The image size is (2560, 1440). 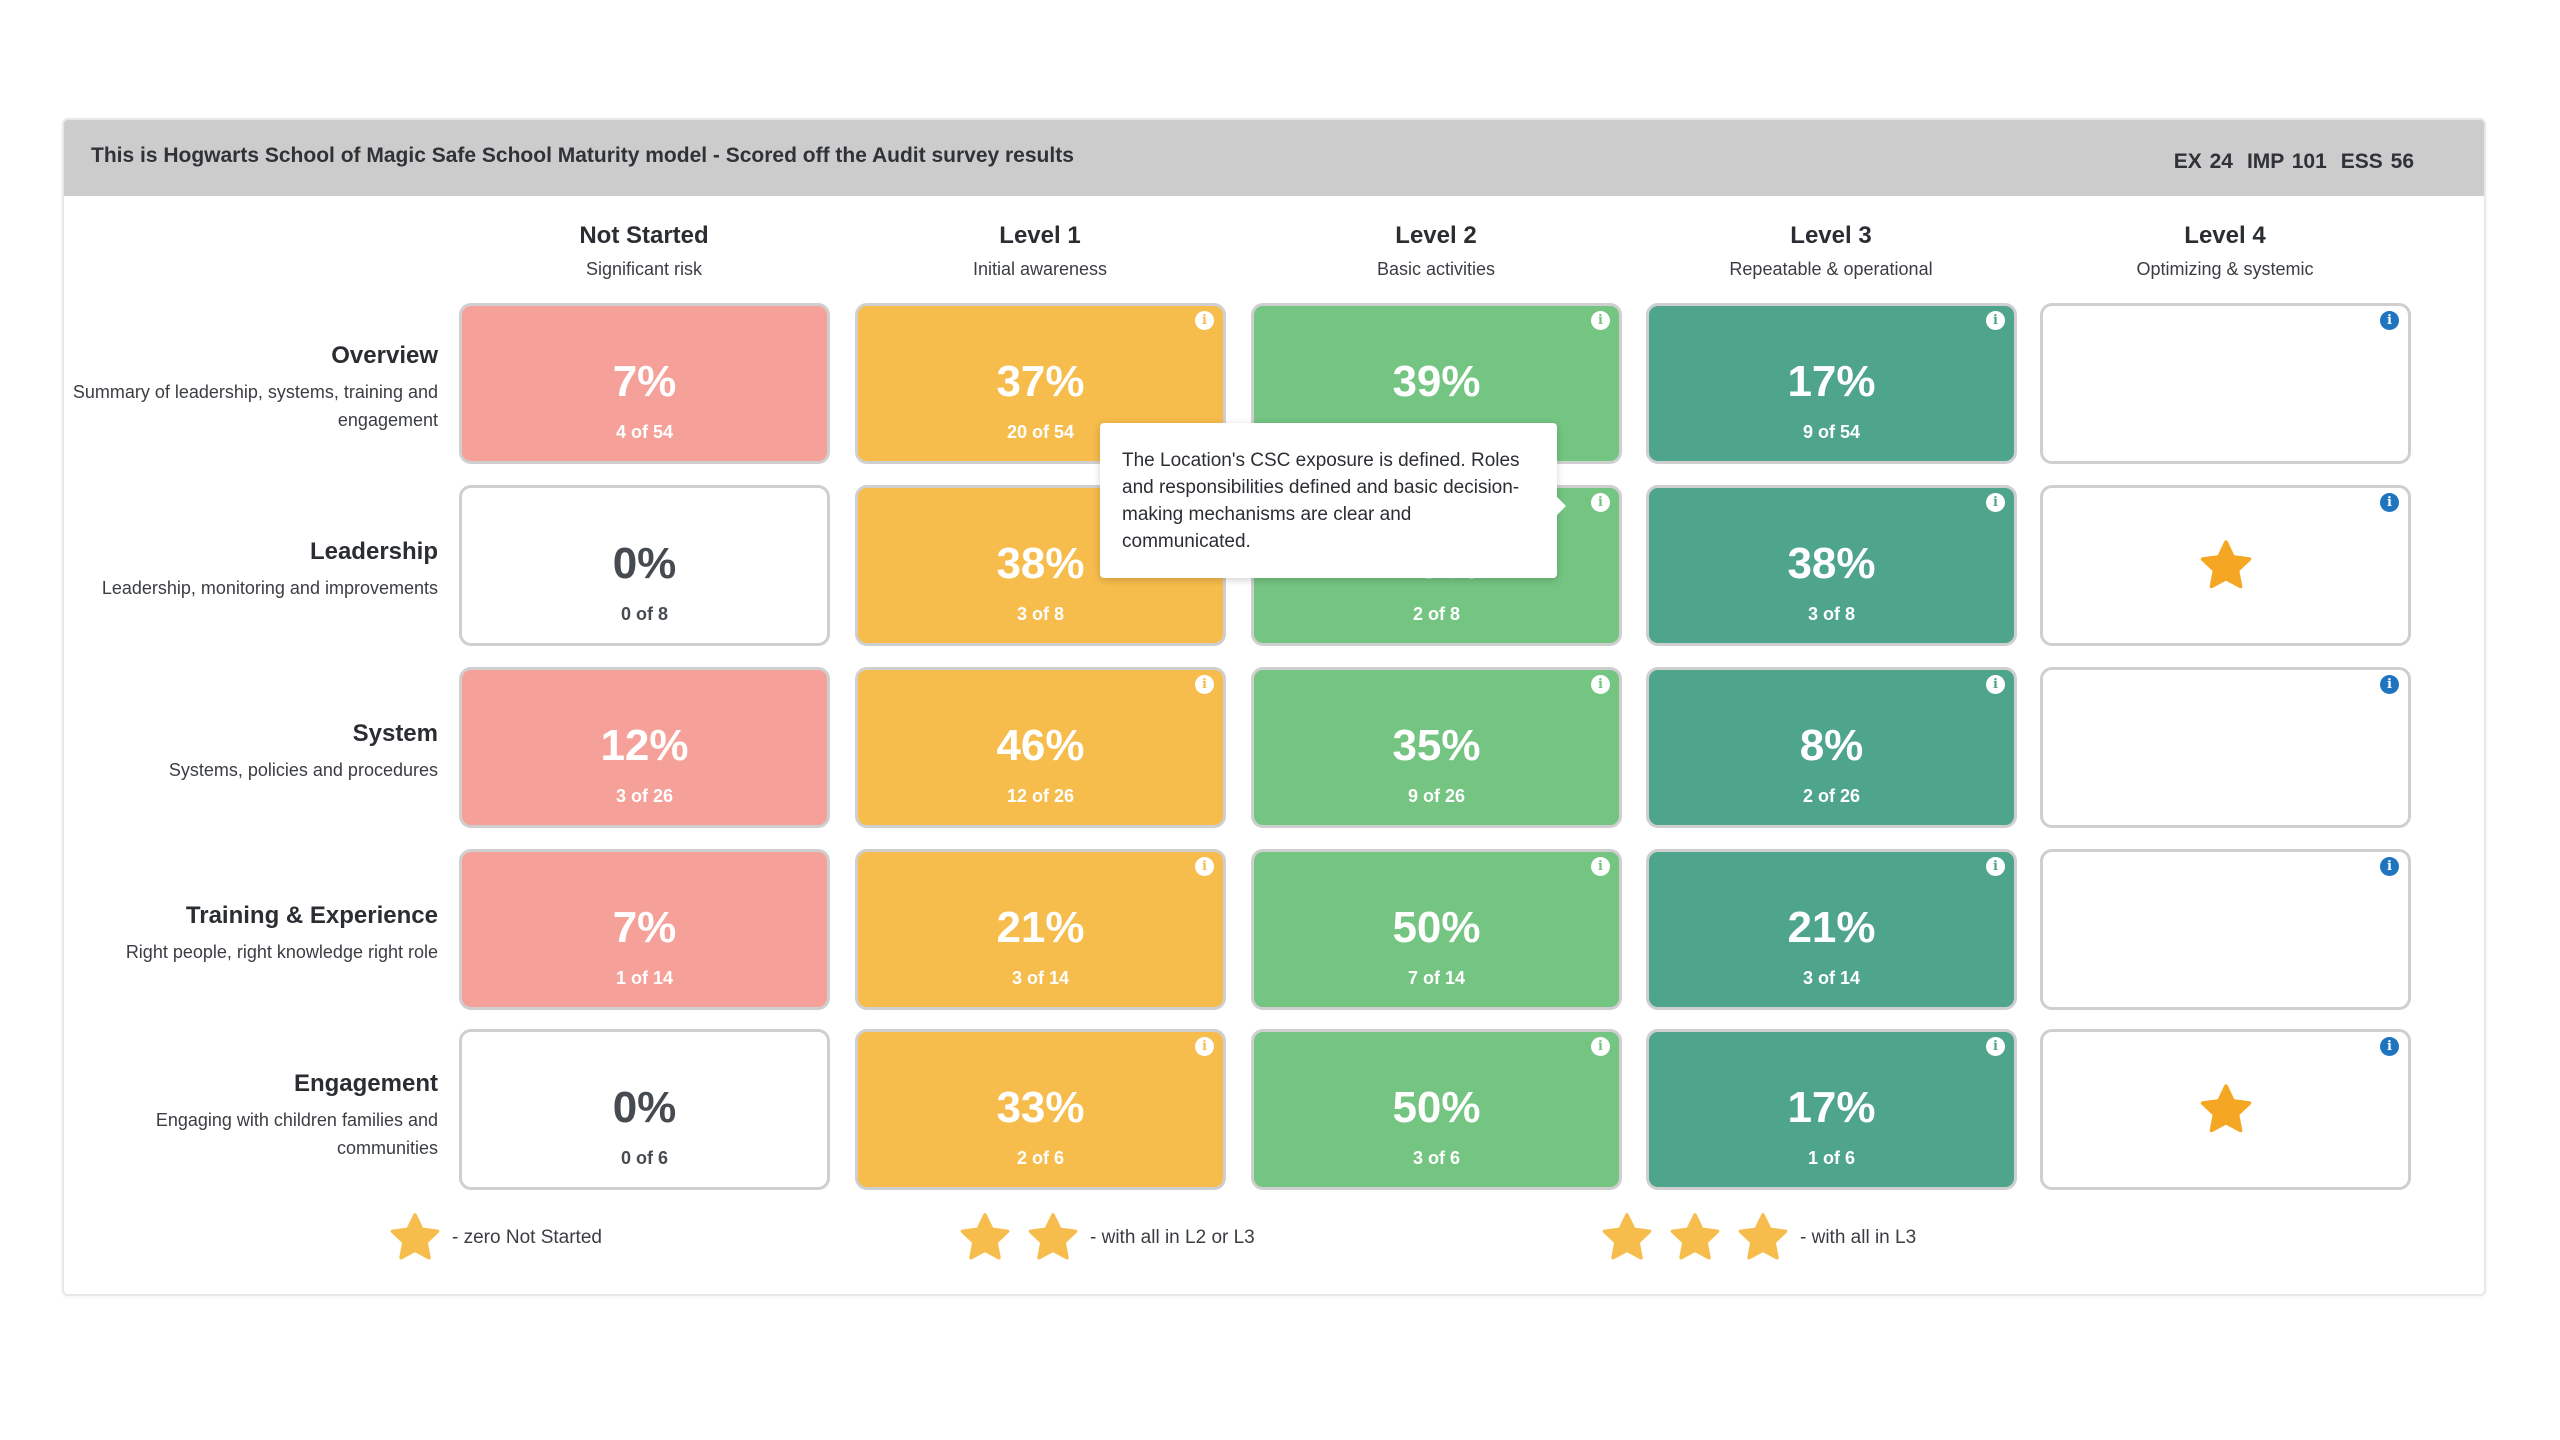 I want to click on maturity-cell: 7% 1 of 14, so click(x=644, y=929).